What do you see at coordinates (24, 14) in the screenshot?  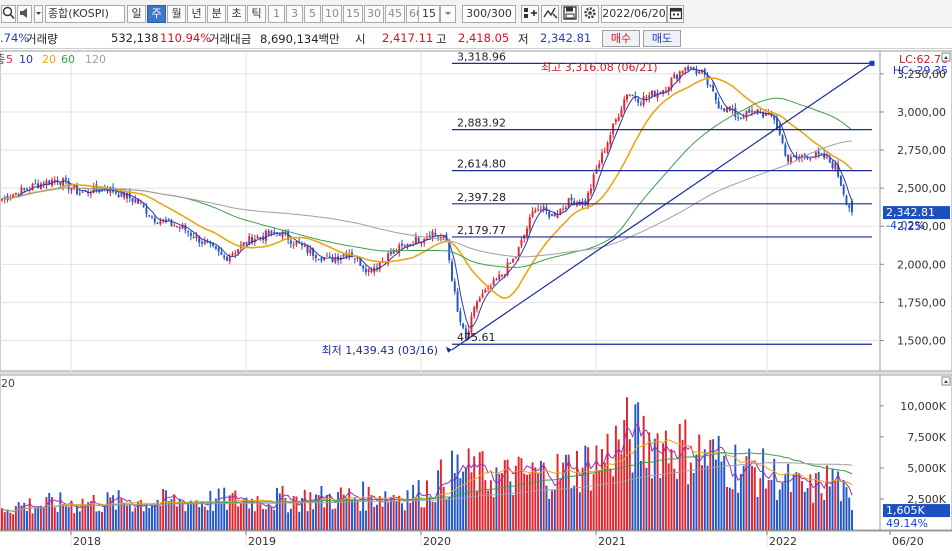 I see `speaker-icon` at bounding box center [24, 14].